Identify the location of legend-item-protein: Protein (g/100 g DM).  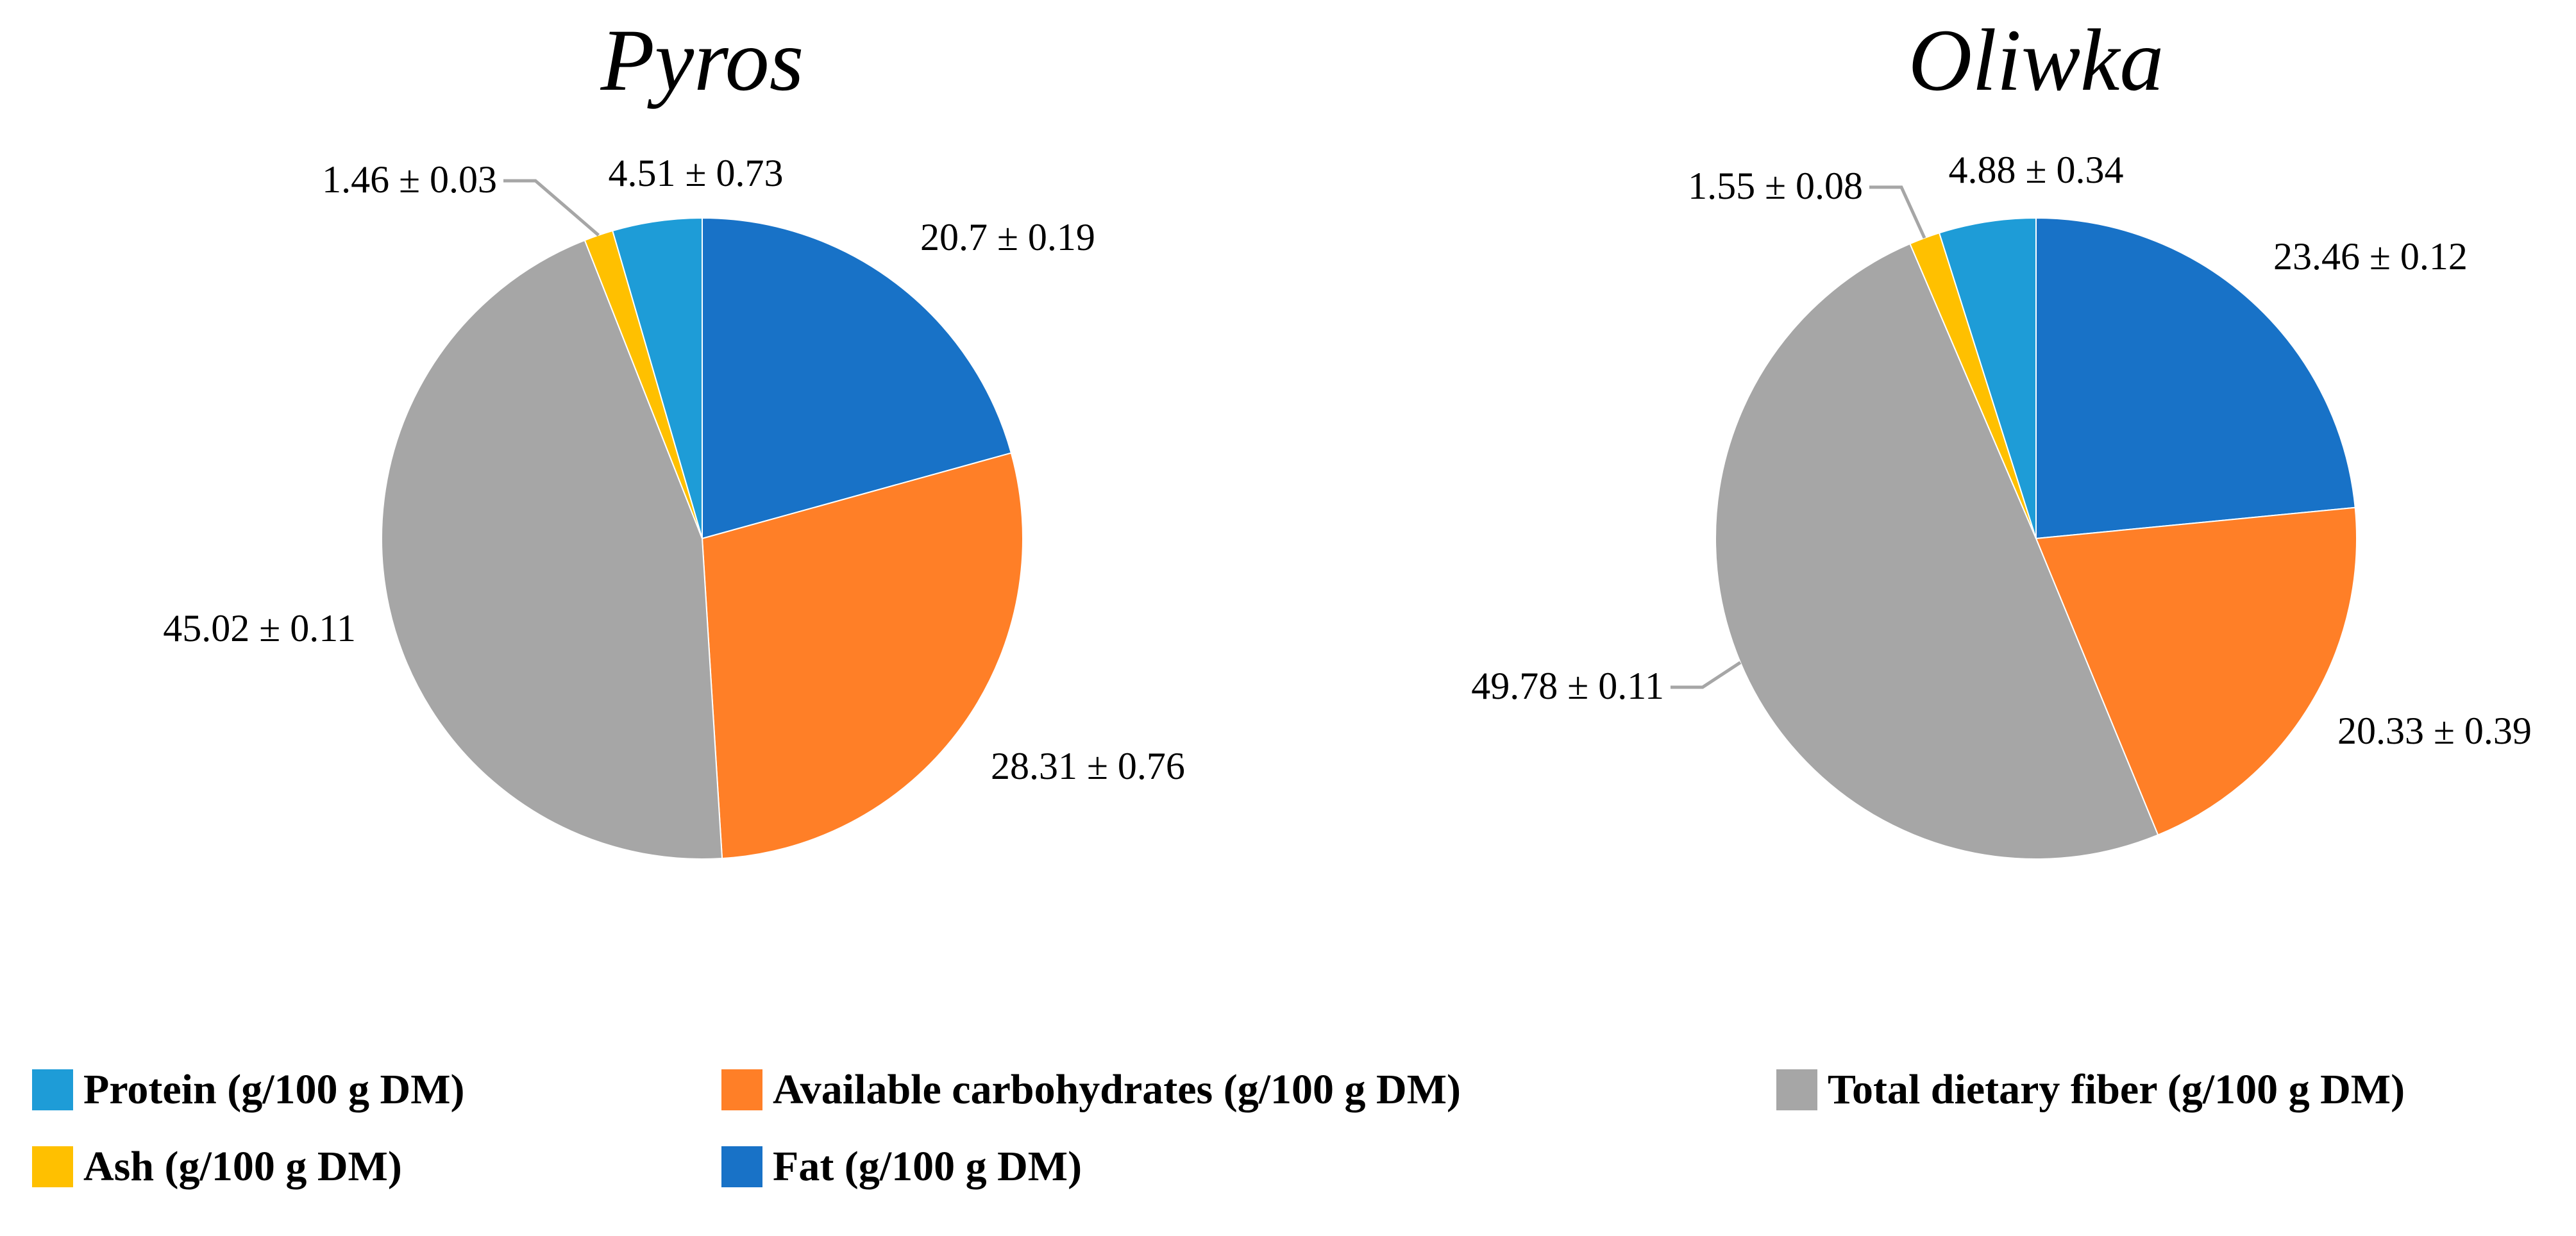
(248, 1090).